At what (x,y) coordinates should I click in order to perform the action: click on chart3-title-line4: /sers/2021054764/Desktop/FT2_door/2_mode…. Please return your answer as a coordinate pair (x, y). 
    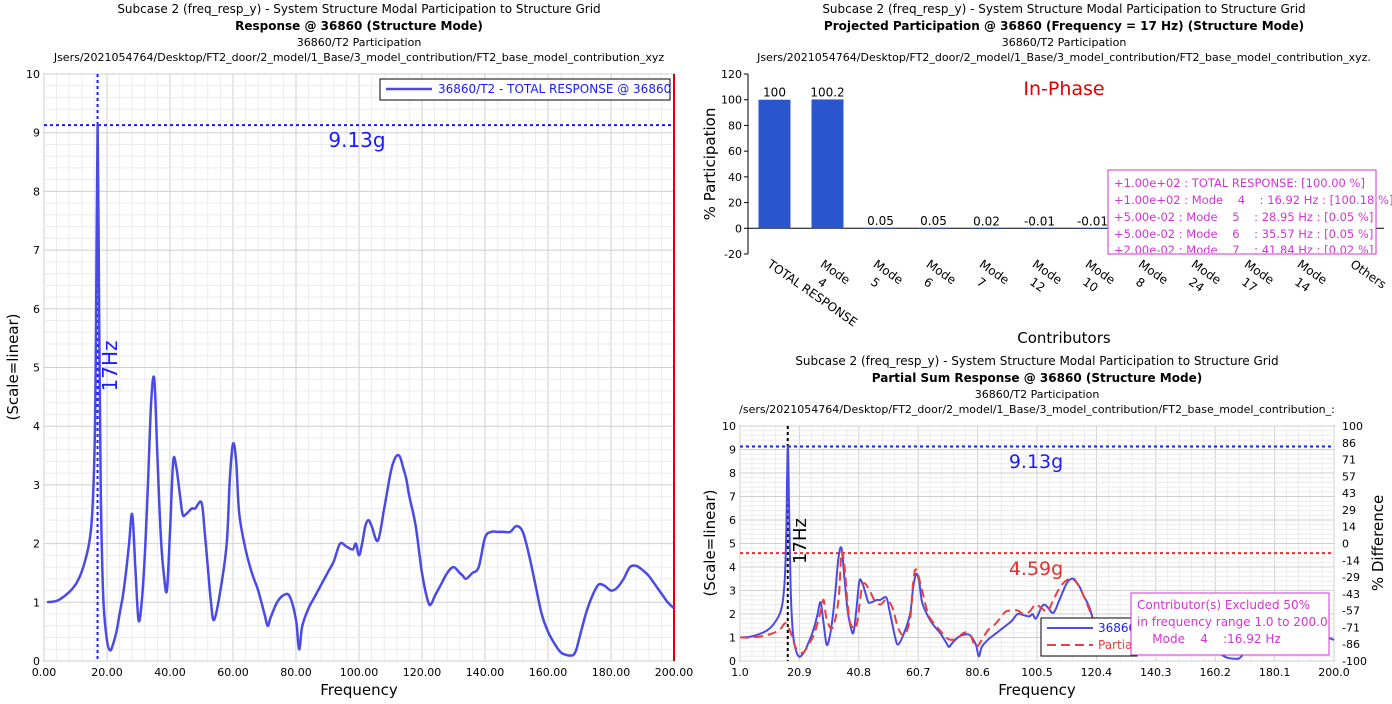
    Looking at the image, I should click on (1037, 409).